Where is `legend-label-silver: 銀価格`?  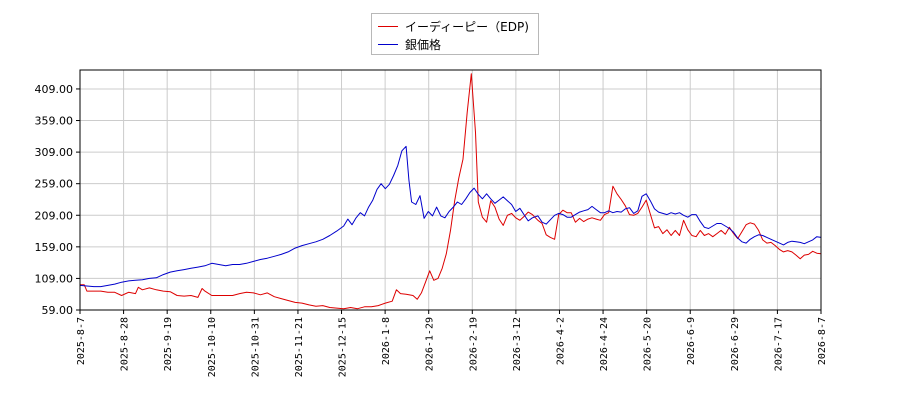 legend-label-silver: 銀価格 is located at coordinates (423, 44).